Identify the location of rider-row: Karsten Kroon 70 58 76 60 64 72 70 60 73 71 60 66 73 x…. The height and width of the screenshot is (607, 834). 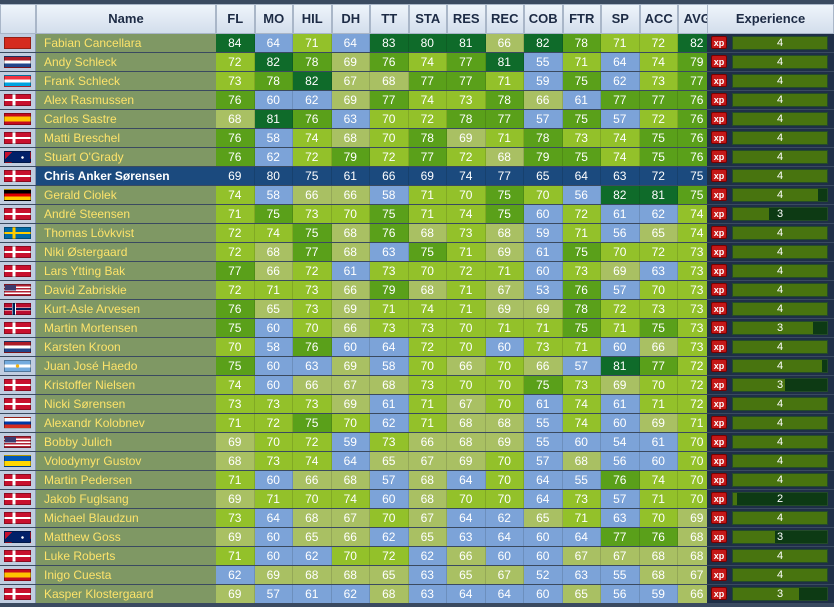
(417, 347).